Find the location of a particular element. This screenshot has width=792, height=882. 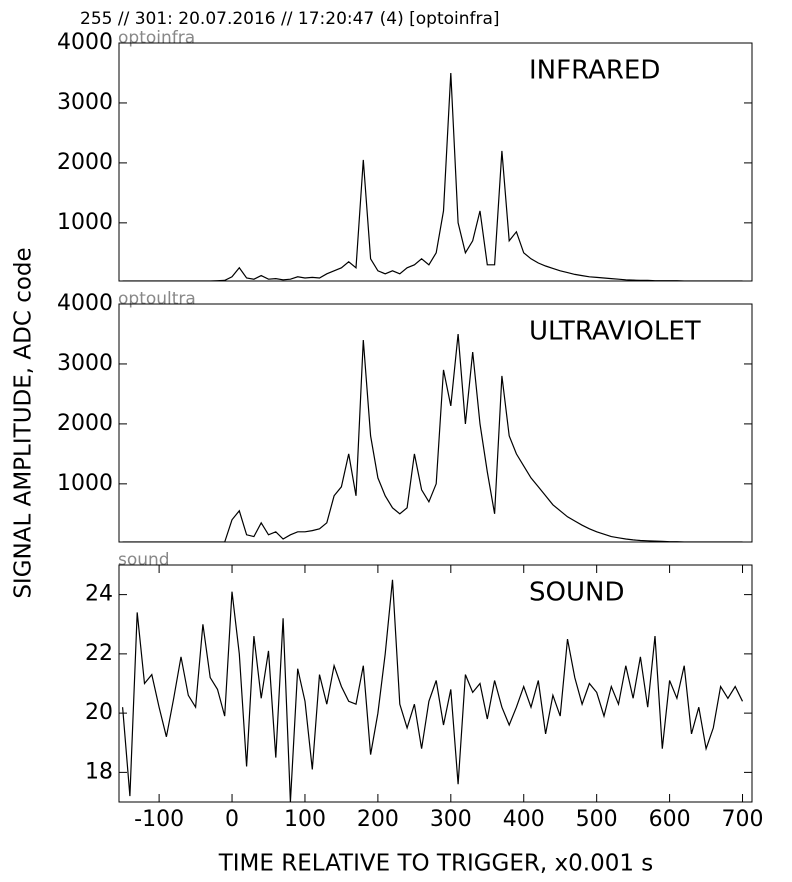

panel-source: optoinfra is located at coordinates (156, 38).